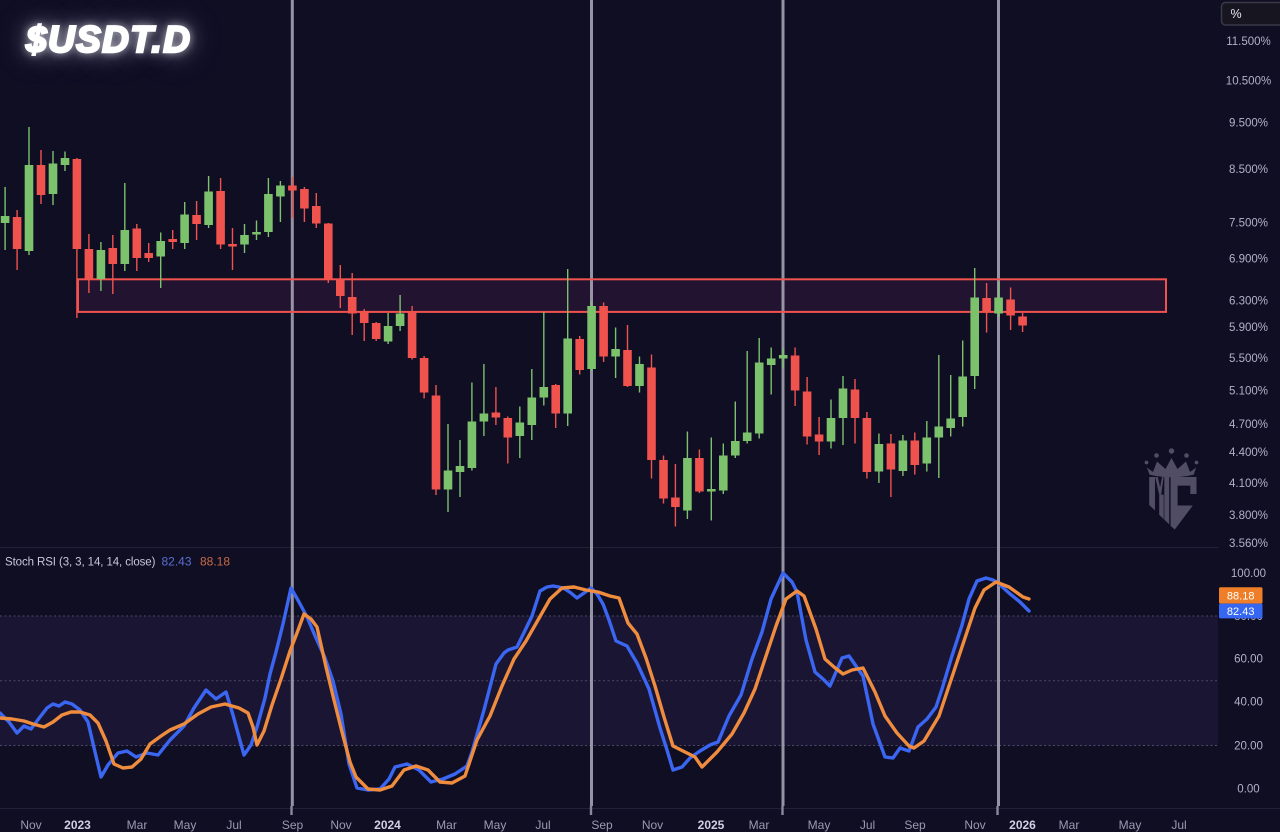 The width and height of the screenshot is (1280, 832). What do you see at coordinates (1248, 328) in the screenshot?
I see `svg-text: 5.900%` at bounding box center [1248, 328].